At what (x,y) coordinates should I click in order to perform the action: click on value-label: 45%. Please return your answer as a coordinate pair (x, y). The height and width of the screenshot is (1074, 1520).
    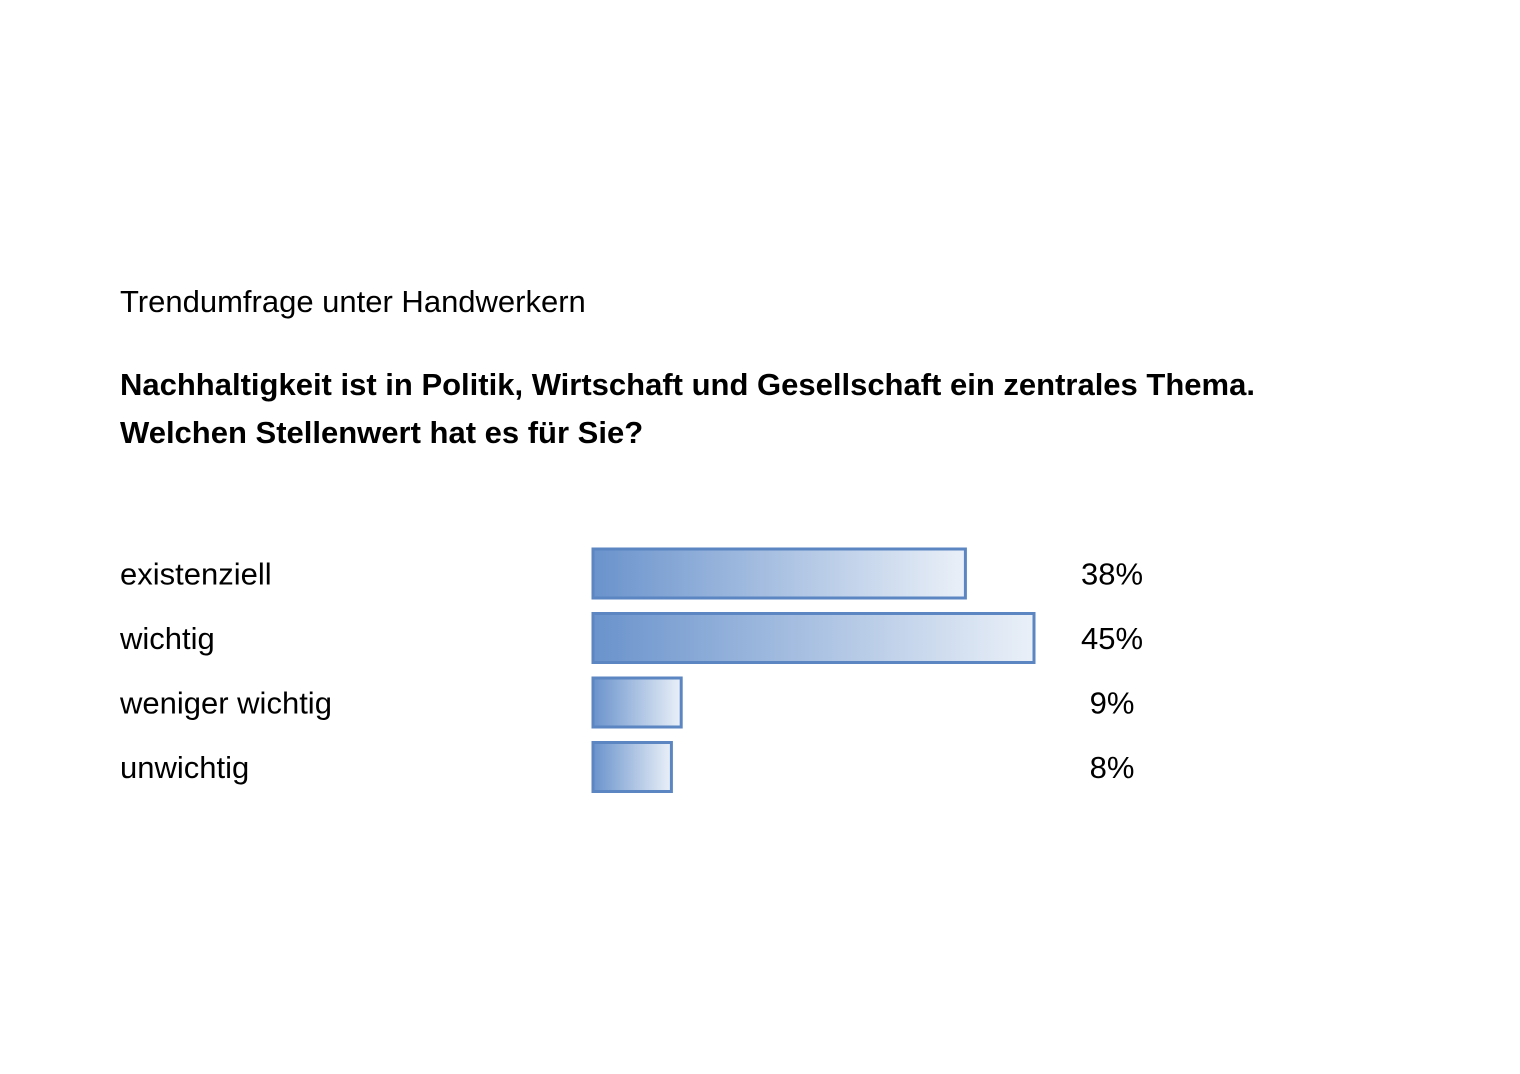
    Looking at the image, I should click on (1112, 638).